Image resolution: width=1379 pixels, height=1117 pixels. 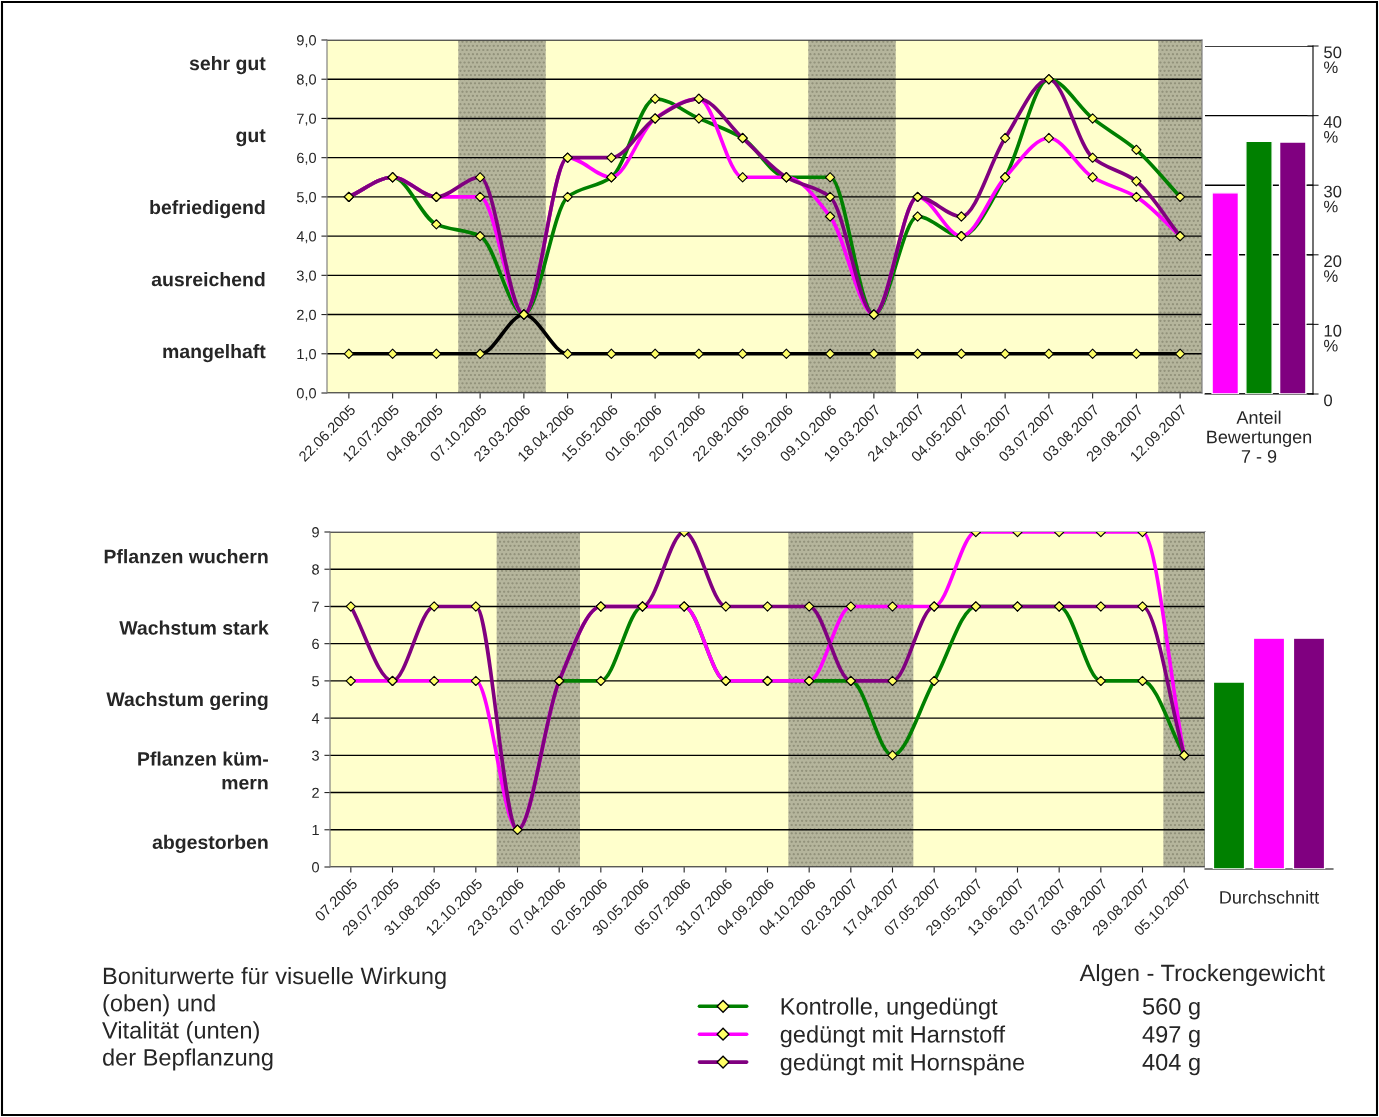 I want to click on y-tick-label: 7, so click(x=315, y=606).